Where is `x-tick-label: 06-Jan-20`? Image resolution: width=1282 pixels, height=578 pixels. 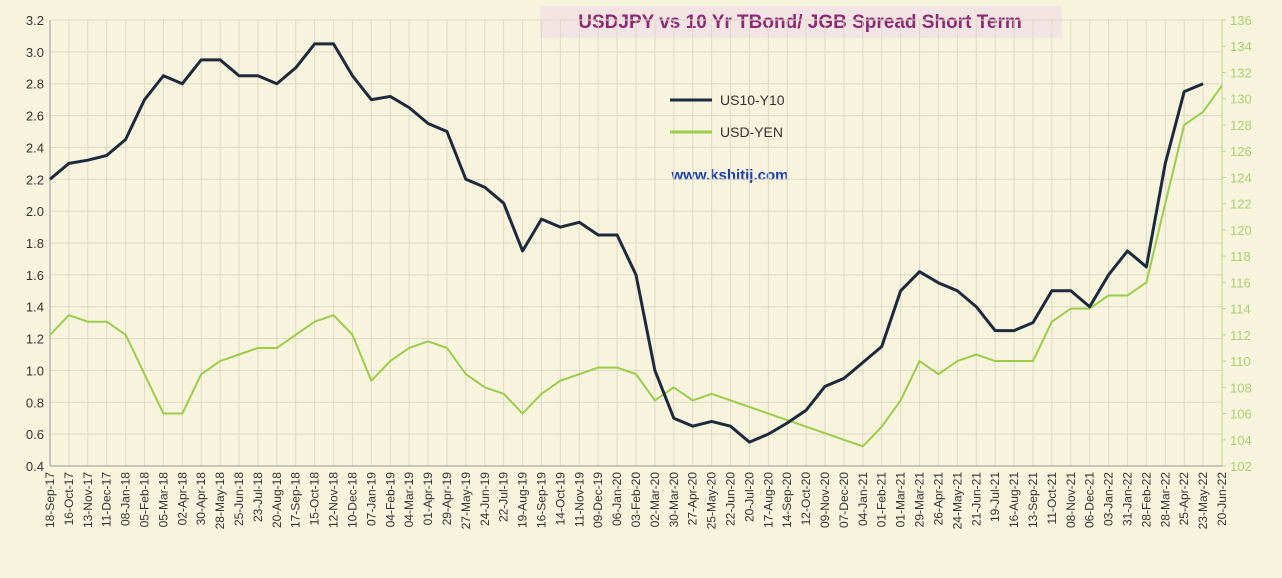 x-tick-label: 06-Jan-20 is located at coordinates (617, 499).